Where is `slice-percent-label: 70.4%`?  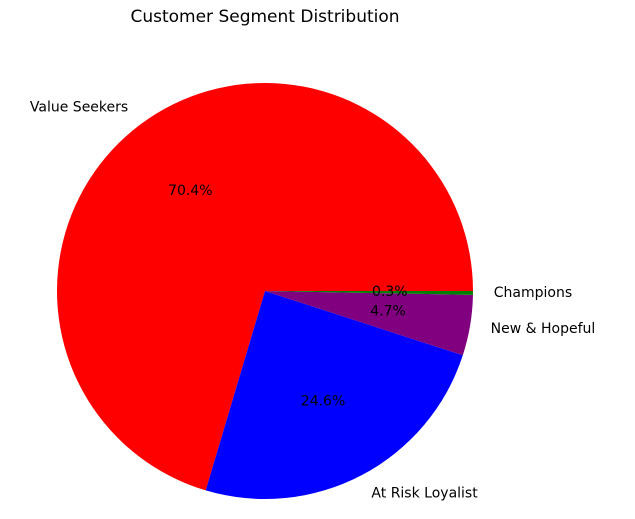
slice-percent-label: 70.4% is located at coordinates (190, 191).